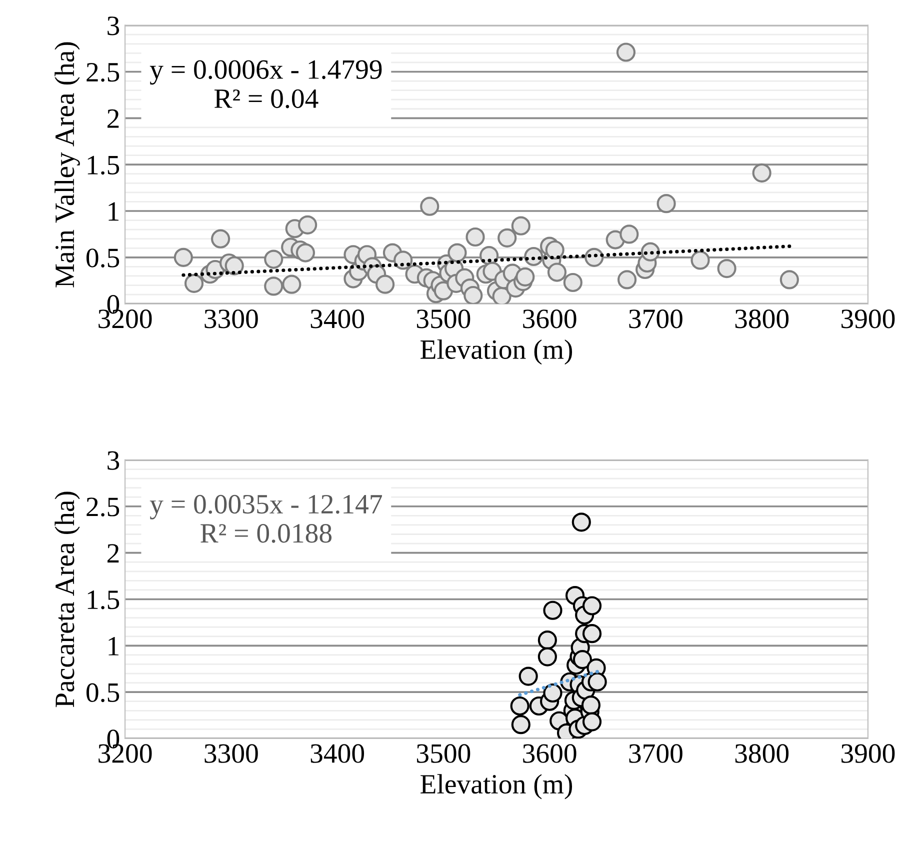 Image resolution: width=906 pixels, height=844 pixels. I want to click on annotation: y = 0.0035x - 12.147 R² = 0.0188, so click(266, 518).